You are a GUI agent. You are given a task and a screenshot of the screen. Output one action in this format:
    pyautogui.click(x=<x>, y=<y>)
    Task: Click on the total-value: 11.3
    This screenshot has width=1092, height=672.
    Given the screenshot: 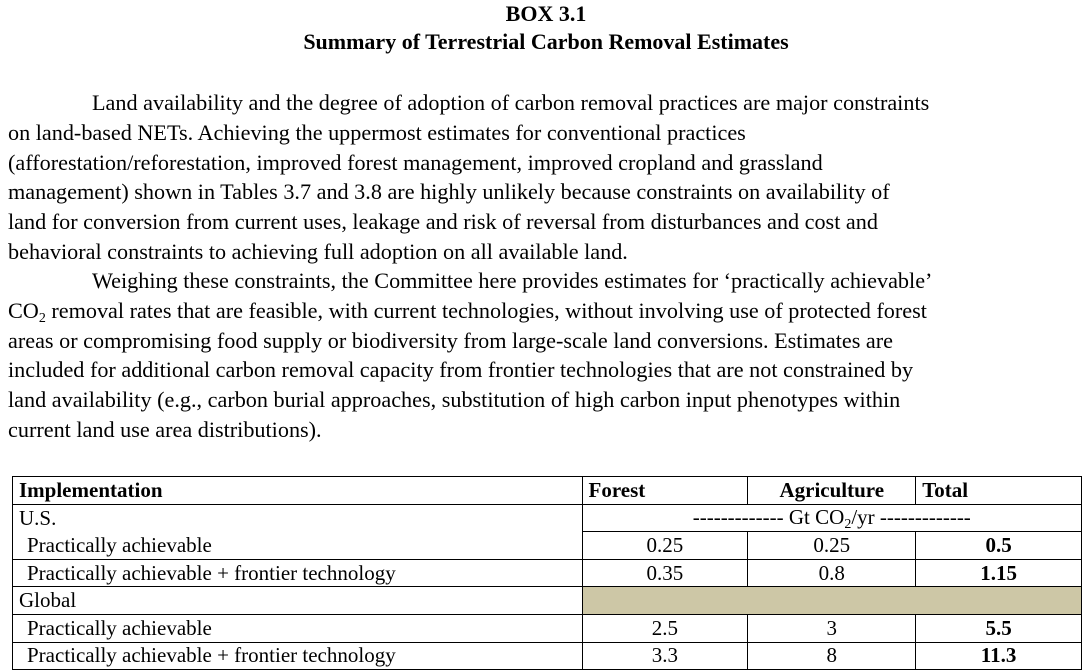 What is the action you would take?
    pyautogui.click(x=998, y=656)
    